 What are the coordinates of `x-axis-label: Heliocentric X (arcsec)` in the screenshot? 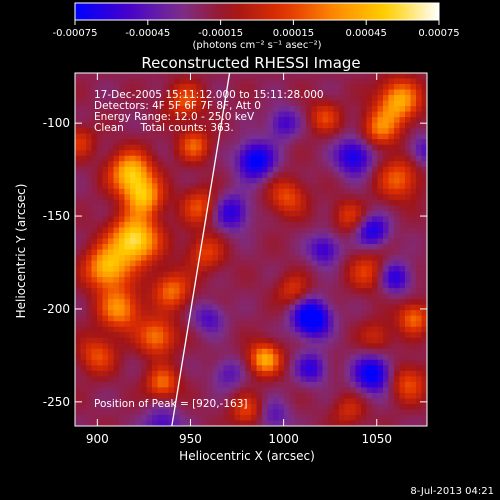 It's located at (247, 456).